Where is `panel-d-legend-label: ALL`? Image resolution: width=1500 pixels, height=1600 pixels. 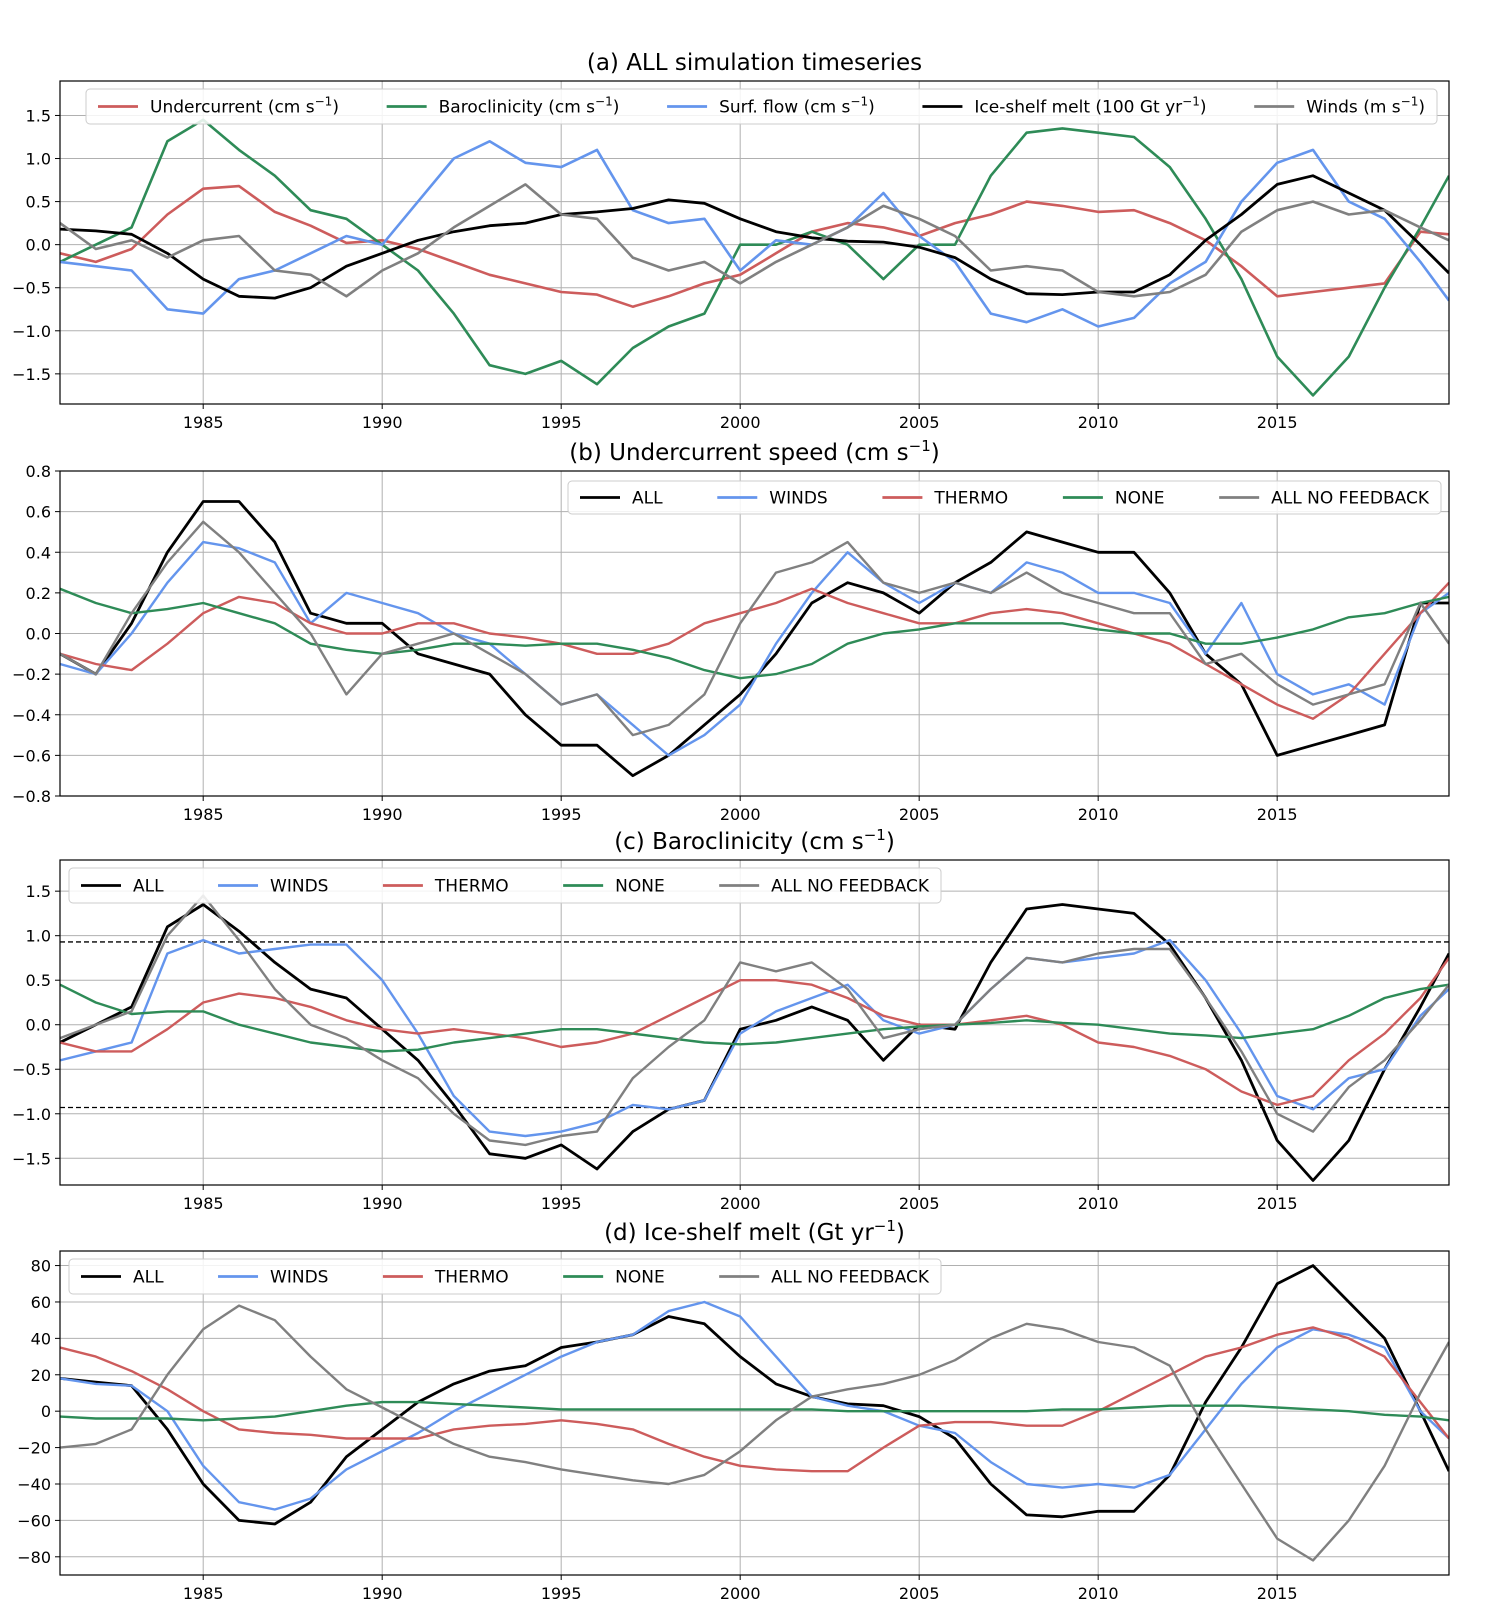 panel-d-legend-label: ALL is located at coordinates (148, 1278).